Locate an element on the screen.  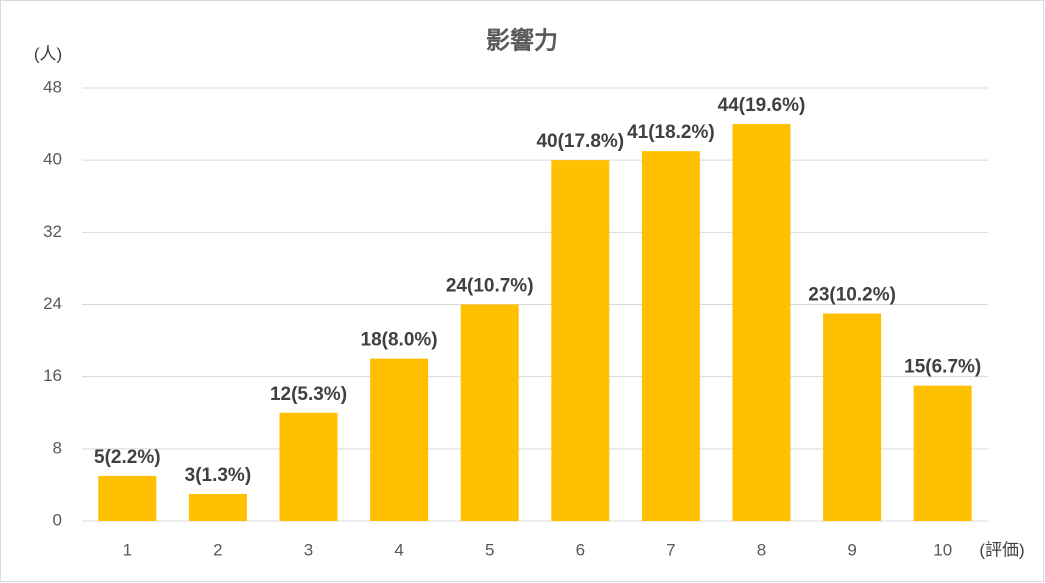
x-tick-label: 9 is located at coordinates (851, 549).